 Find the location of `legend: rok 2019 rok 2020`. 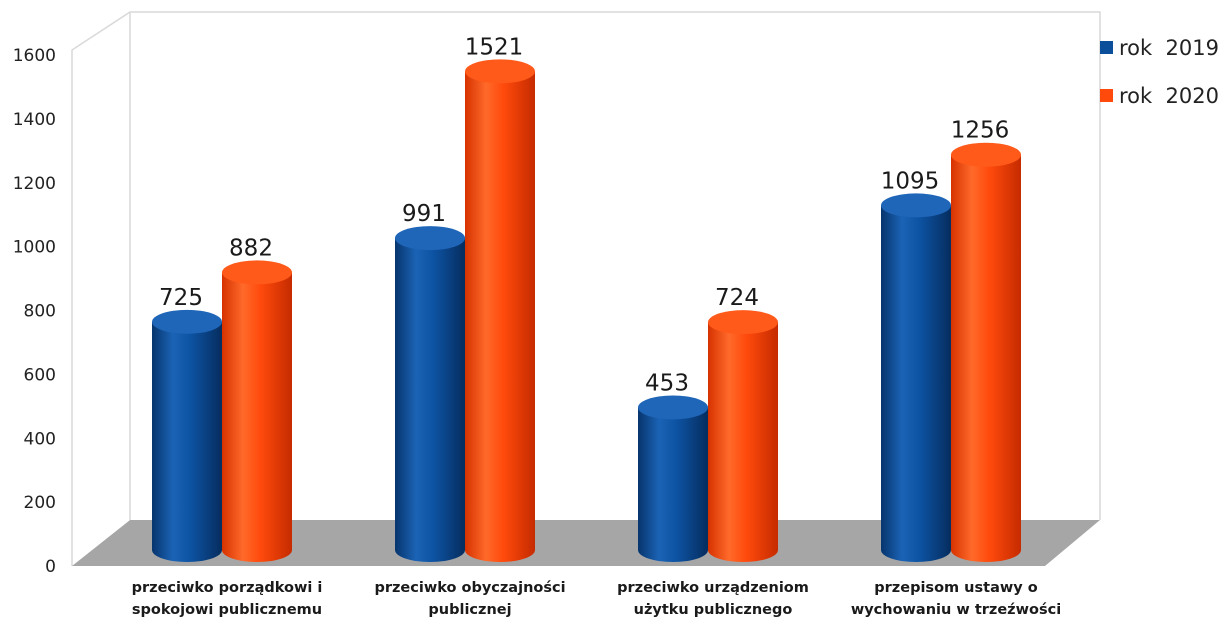

legend: rok 2019 rok 2020 is located at coordinates (1159, 72).